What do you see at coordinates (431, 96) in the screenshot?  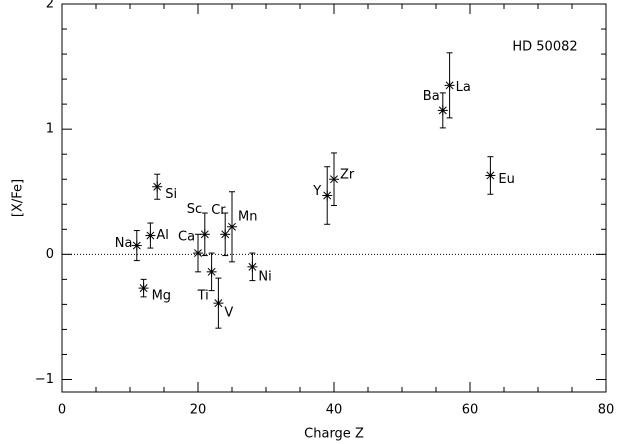 I see `point-label: Ba` at bounding box center [431, 96].